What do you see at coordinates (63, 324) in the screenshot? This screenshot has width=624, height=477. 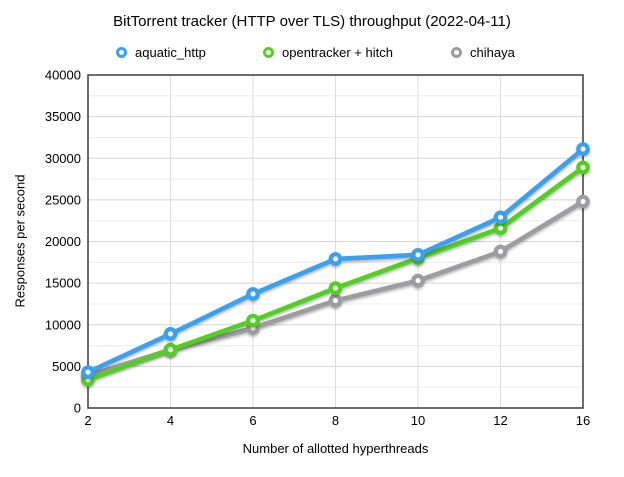 I see `y-tick-label: 10000` at bounding box center [63, 324].